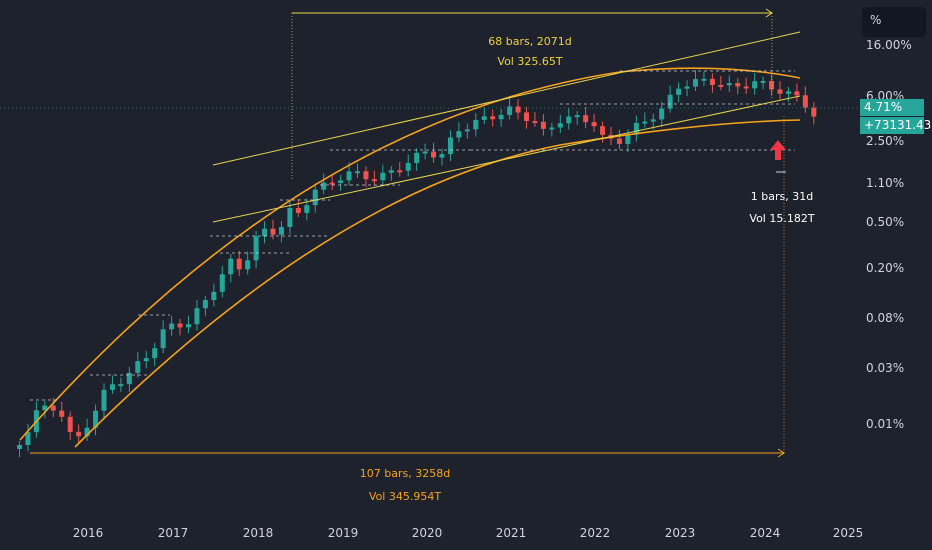 Image resolution: width=932 pixels, height=550 pixels. What do you see at coordinates (885, 183) in the screenshot?
I see `y-tick-label: 1.10%` at bounding box center [885, 183].